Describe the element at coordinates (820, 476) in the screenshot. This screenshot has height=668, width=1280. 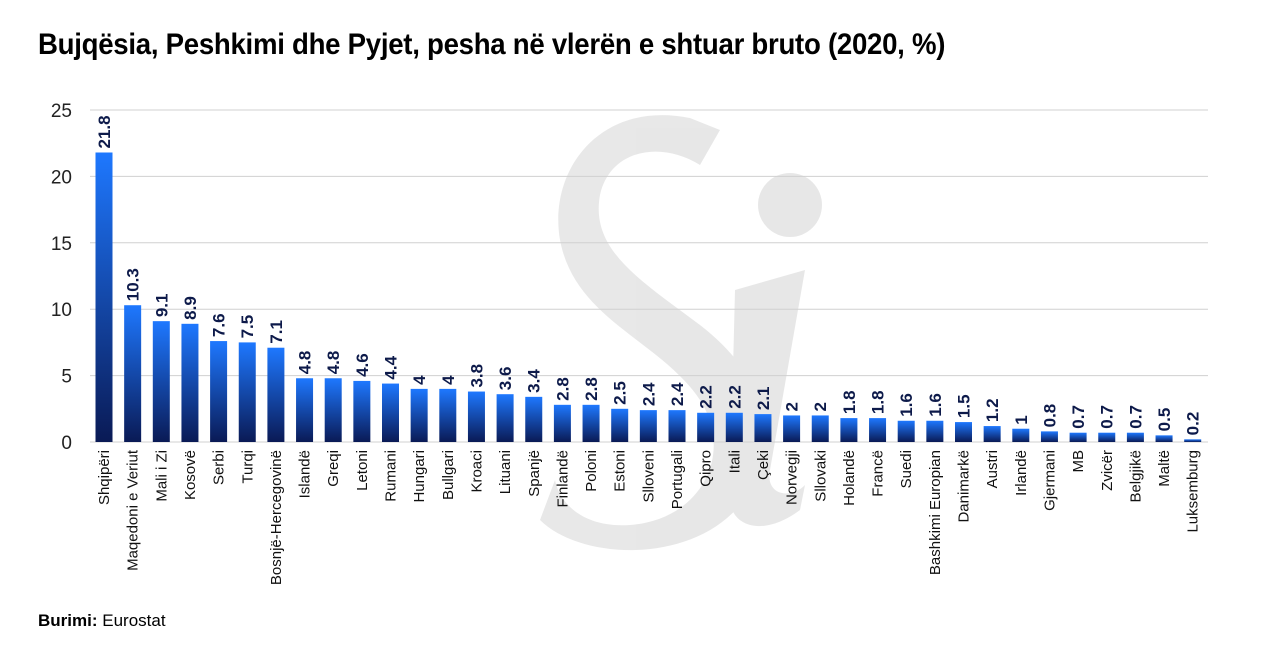
I see `category-label: Sllovaki` at that location.